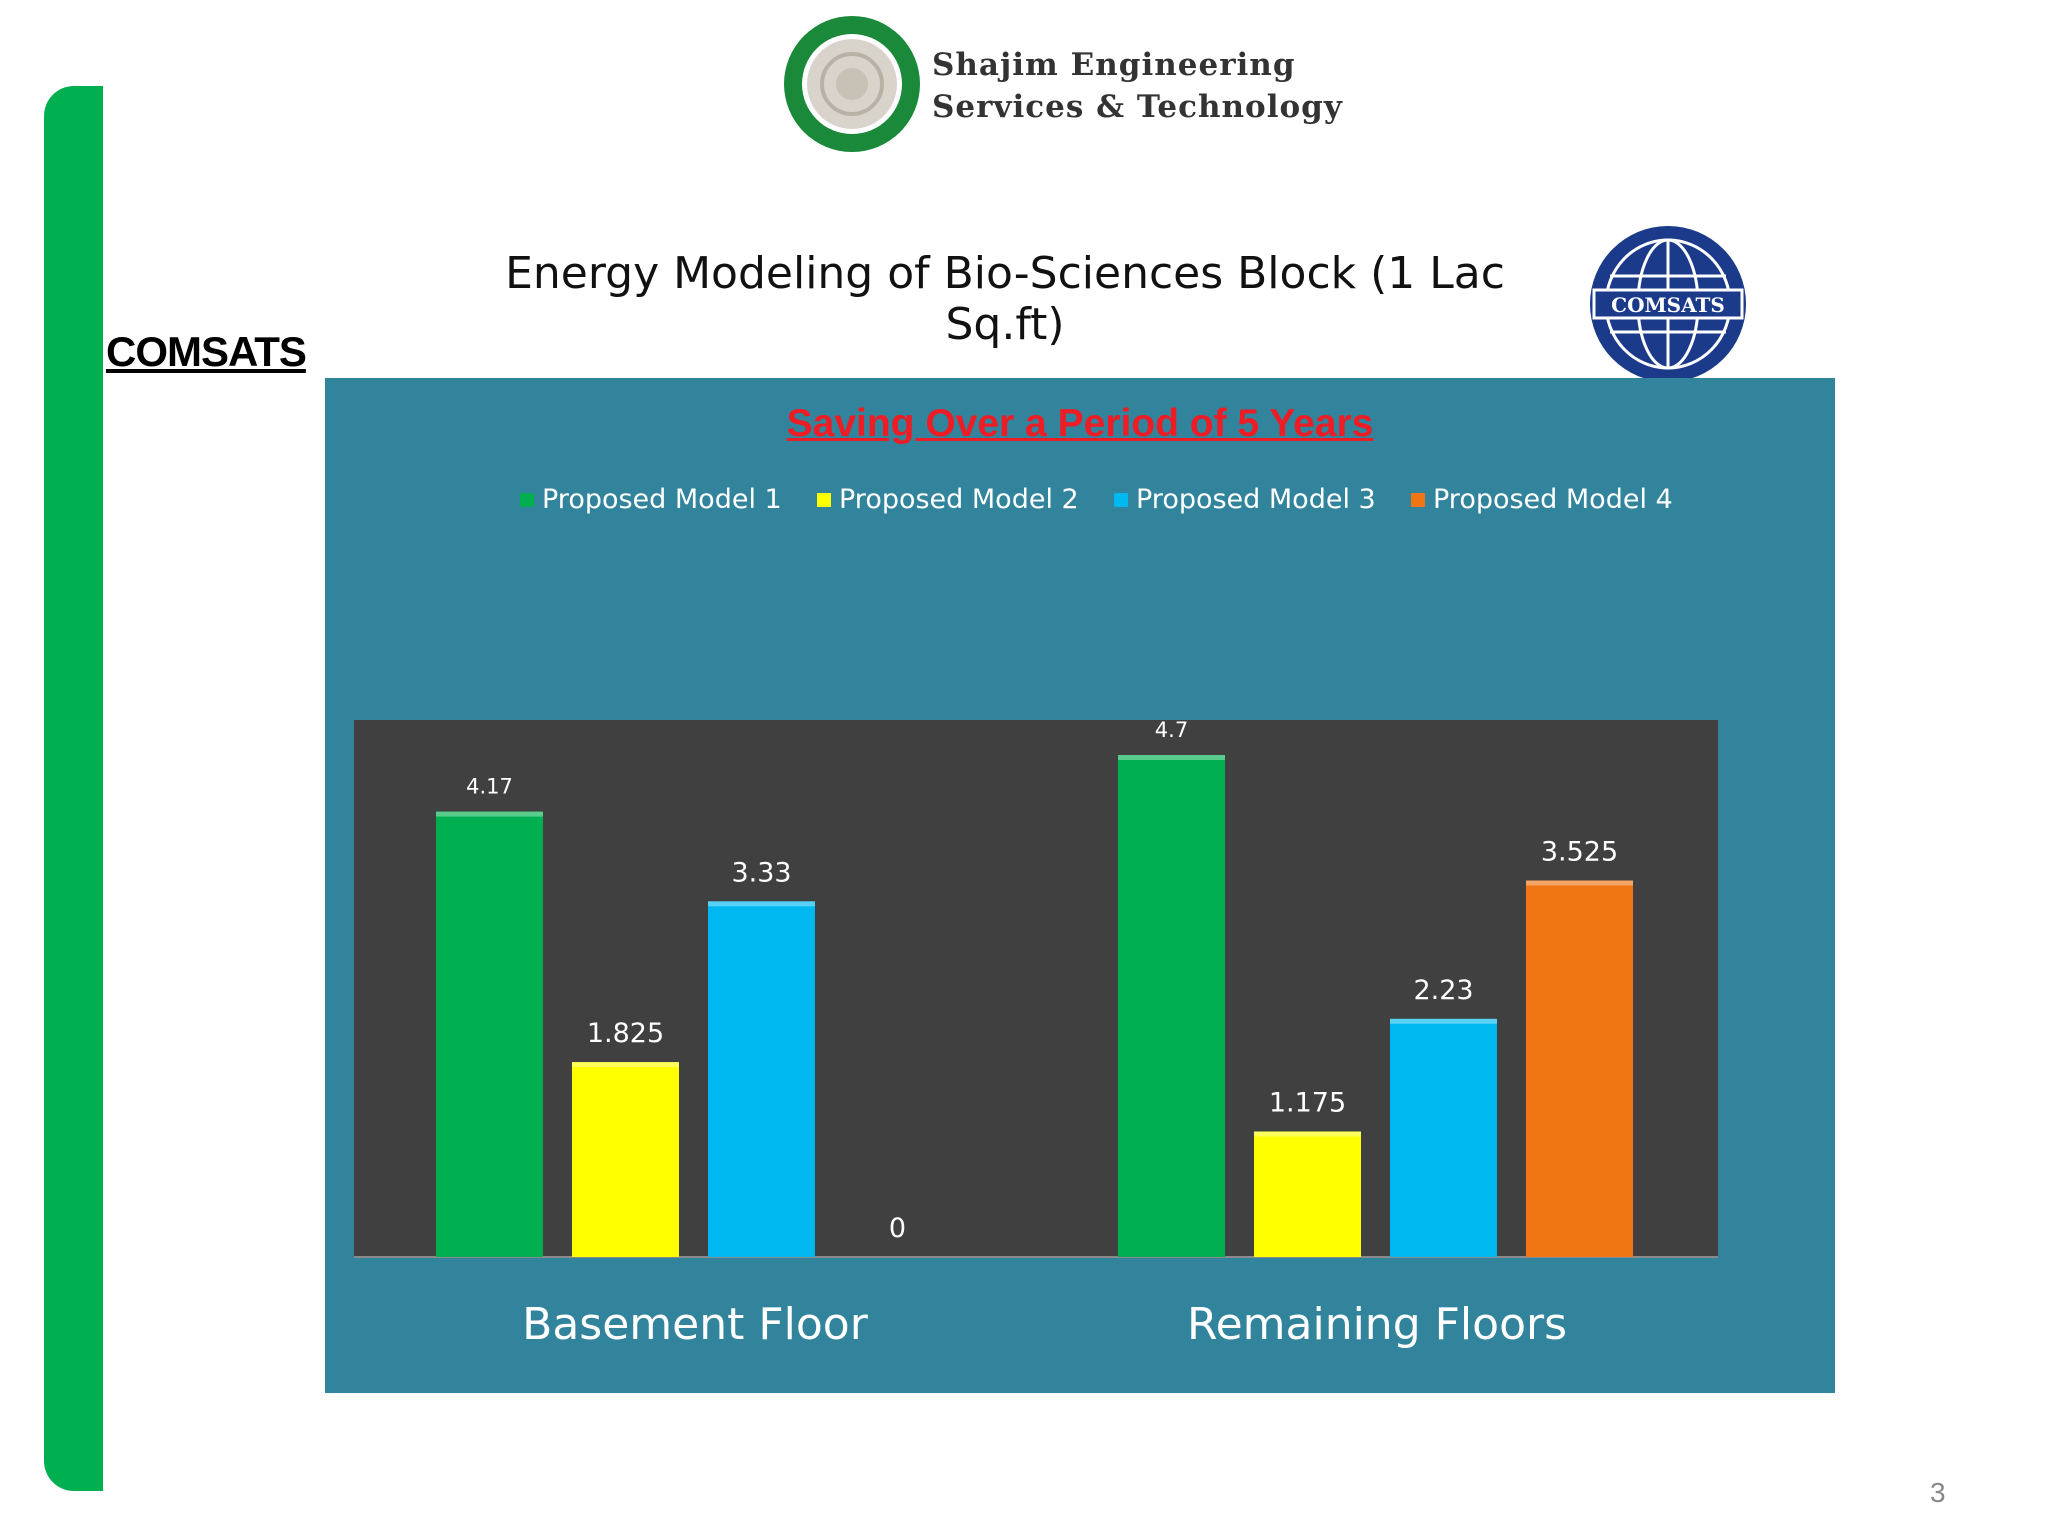 The image size is (2048, 1536). Describe the element at coordinates (1307, 1103) in the screenshot. I see `data-label: 1.175` at that location.